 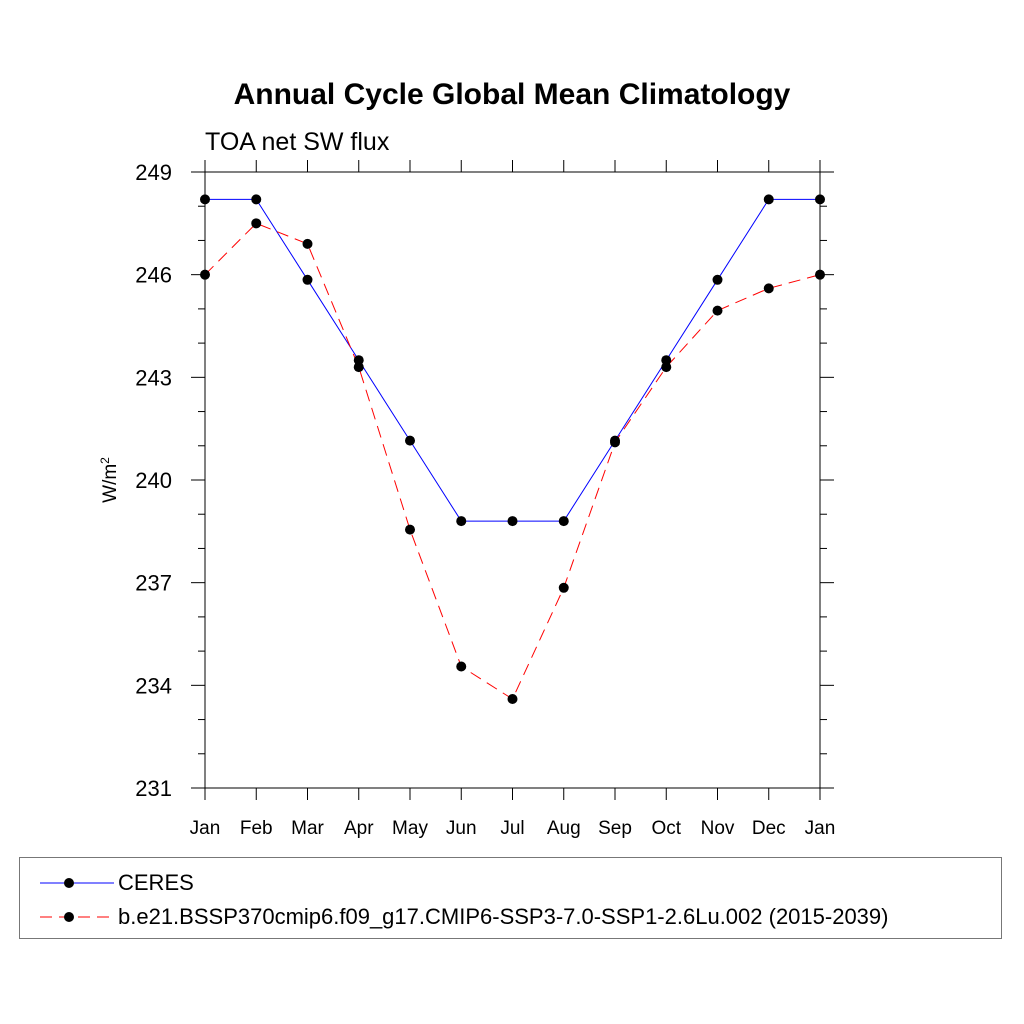 I want to click on x-tick-label-7: Aug, so click(x=564, y=828).